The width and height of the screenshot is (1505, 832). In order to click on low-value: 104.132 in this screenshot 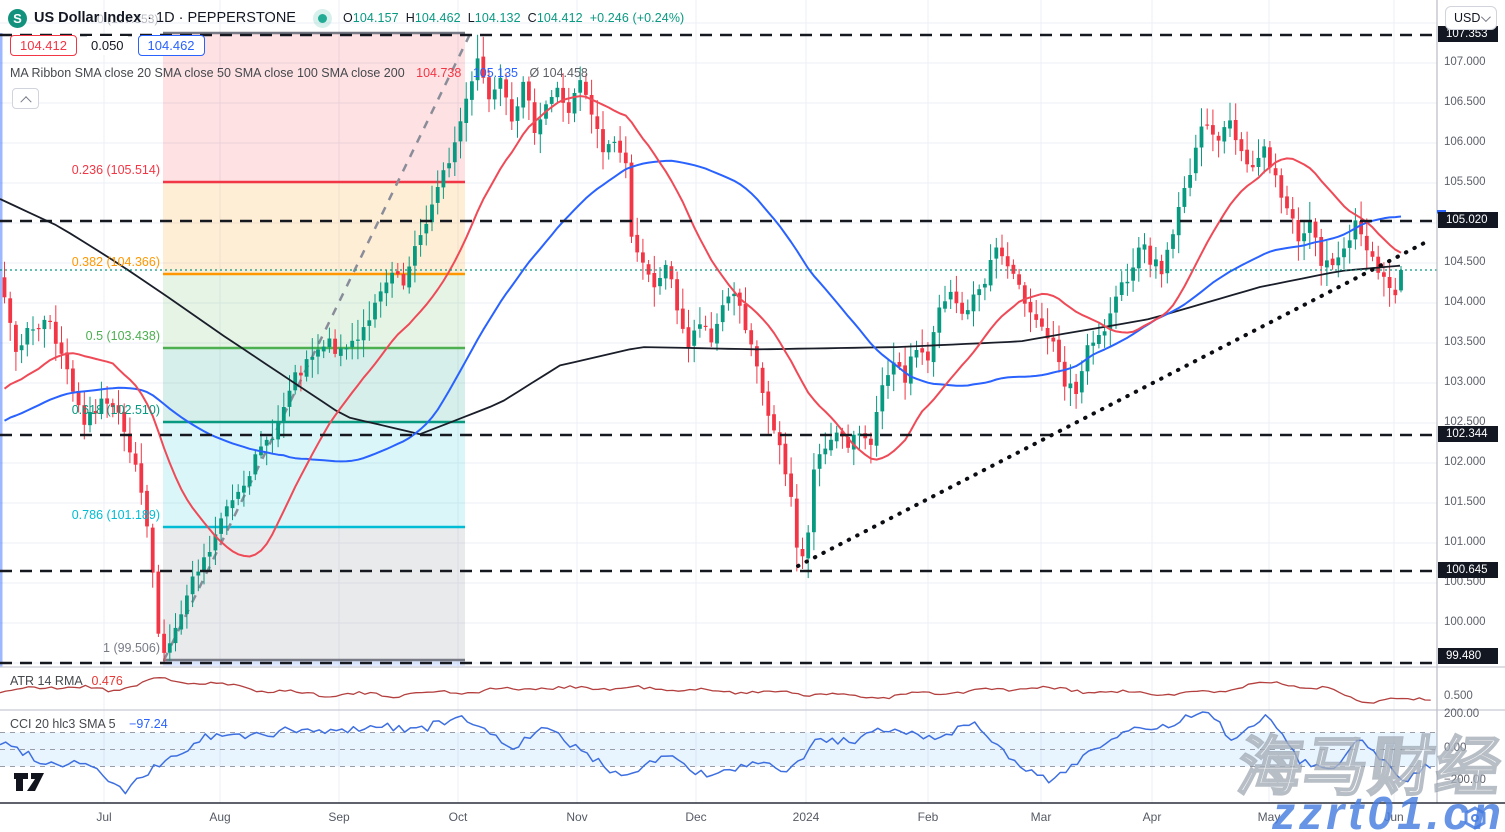, I will do `click(497, 18)`.